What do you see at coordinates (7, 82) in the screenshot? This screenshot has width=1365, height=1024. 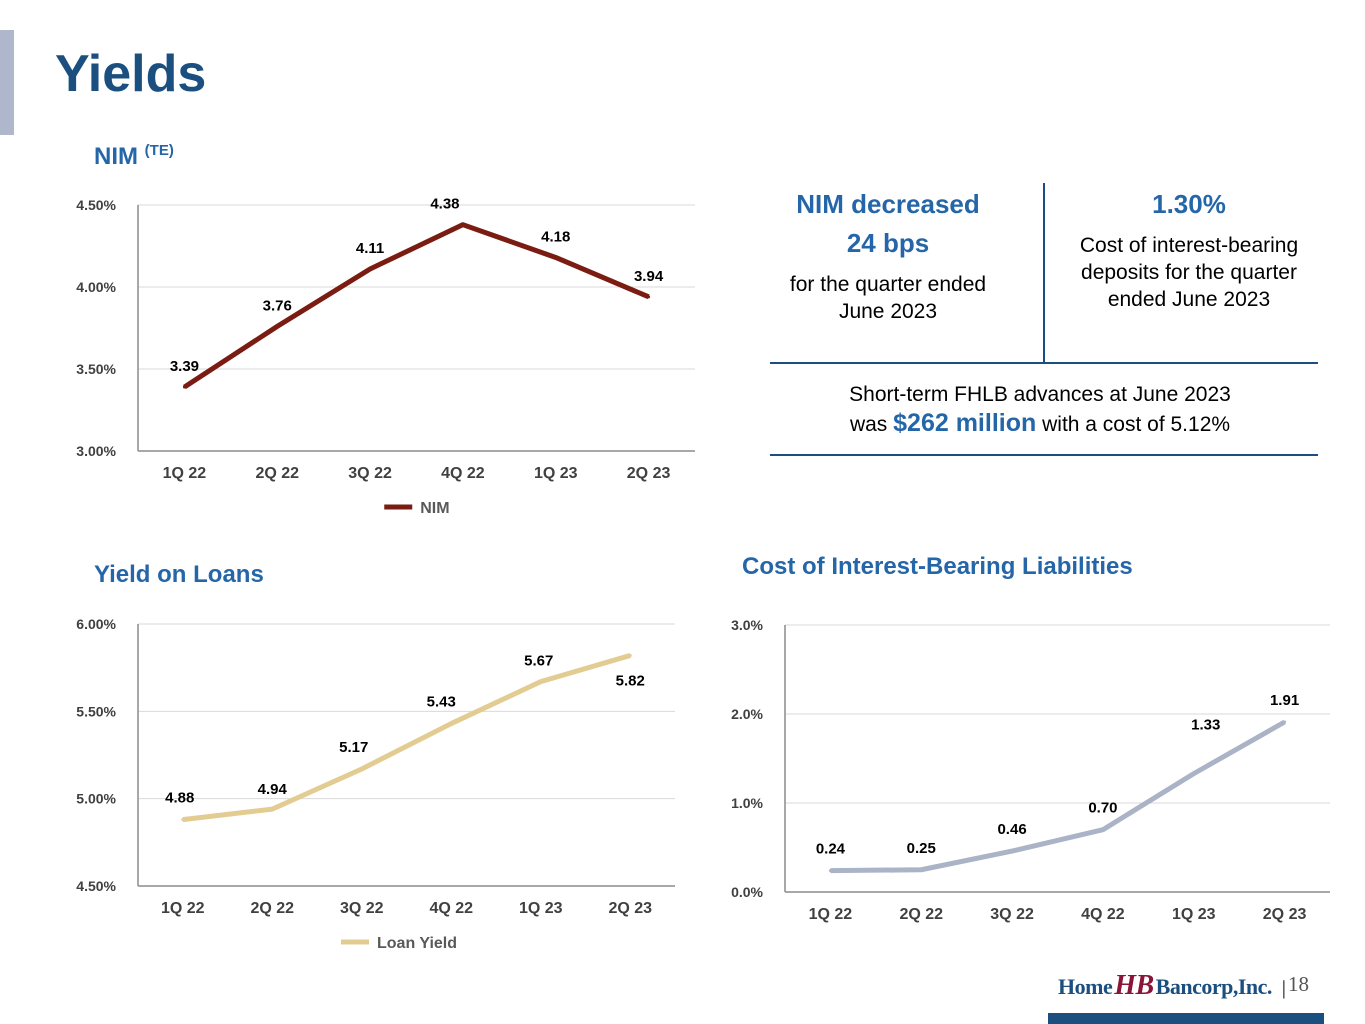 I see `title-accent-bar` at bounding box center [7, 82].